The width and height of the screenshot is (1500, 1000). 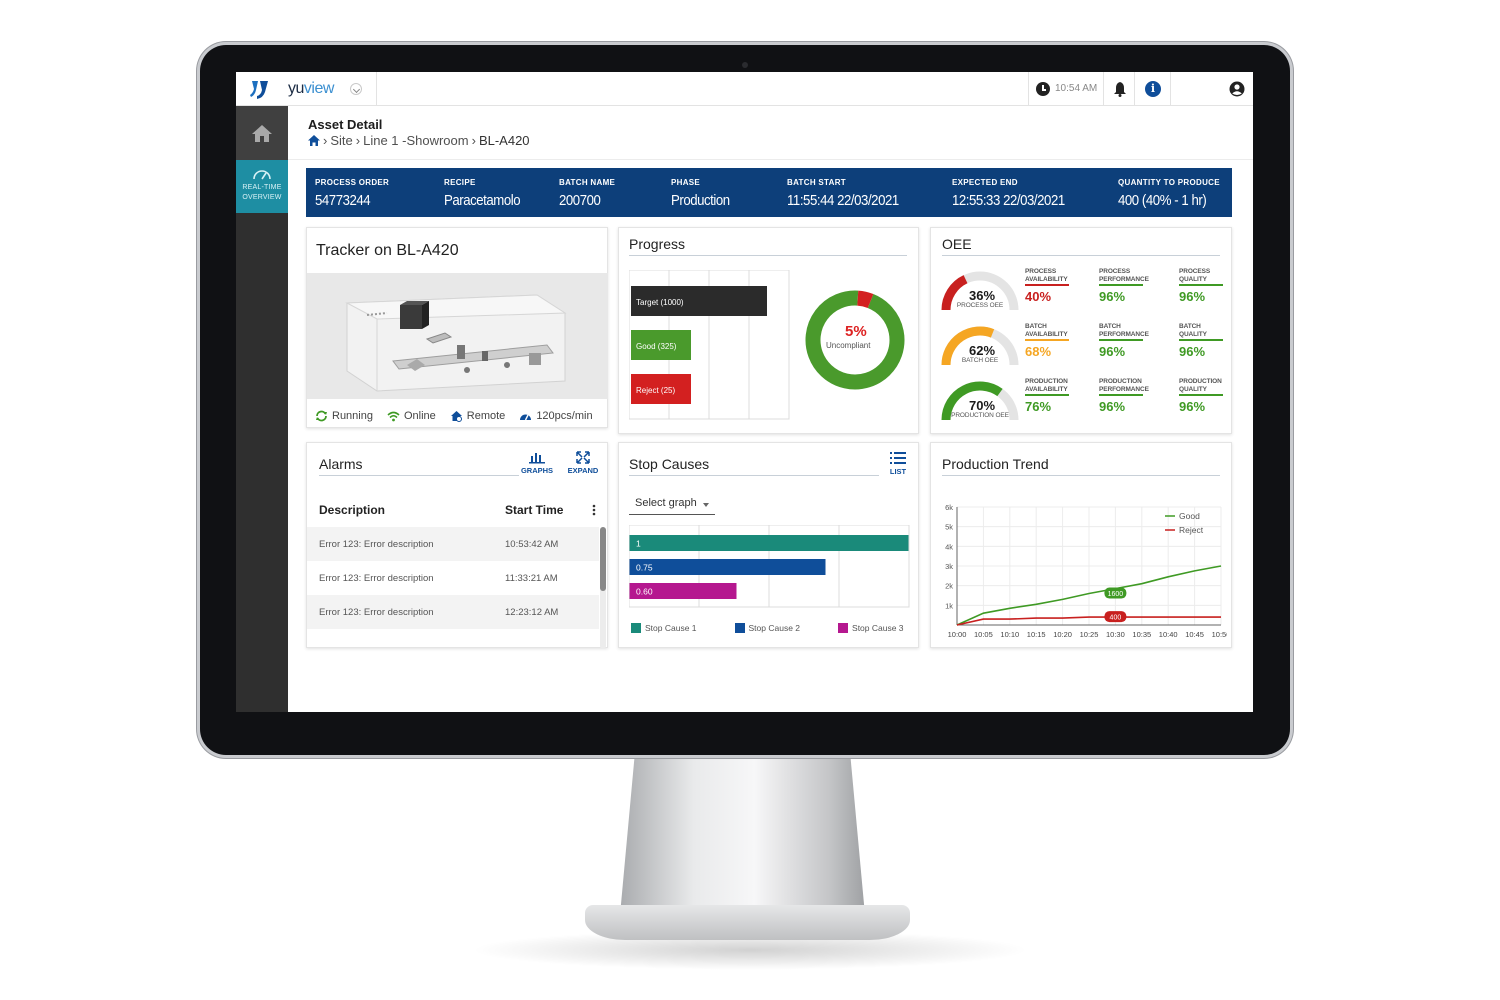 I want to click on sidebar-item-home, so click(x=262, y=133).